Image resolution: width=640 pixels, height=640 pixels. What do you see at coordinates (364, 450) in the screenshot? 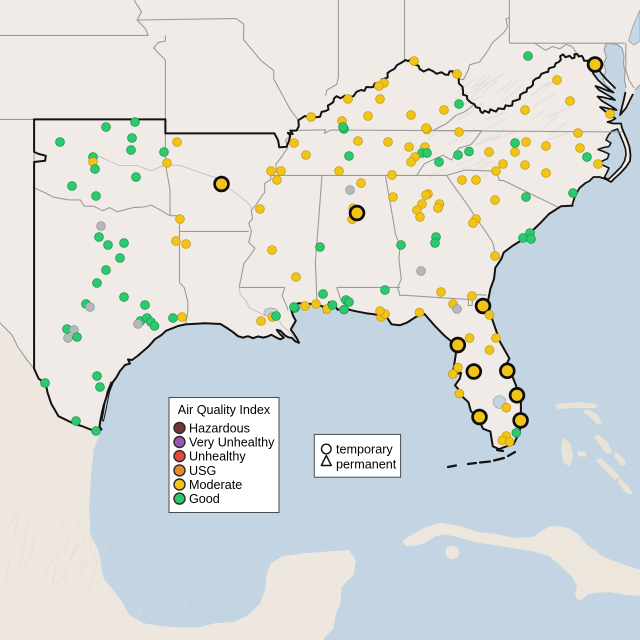
I see `svg-text: temporary` at bounding box center [364, 450].